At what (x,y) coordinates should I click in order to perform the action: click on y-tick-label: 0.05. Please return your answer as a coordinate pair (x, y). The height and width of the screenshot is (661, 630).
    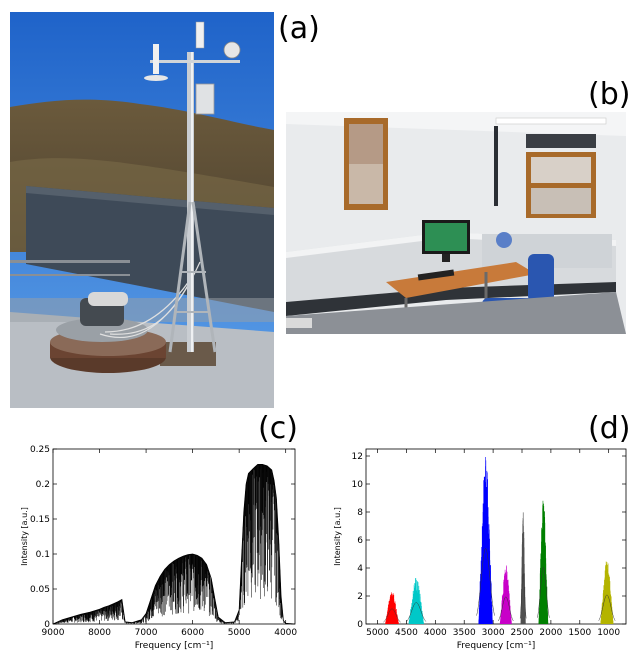
    Looking at the image, I should click on (40, 590).